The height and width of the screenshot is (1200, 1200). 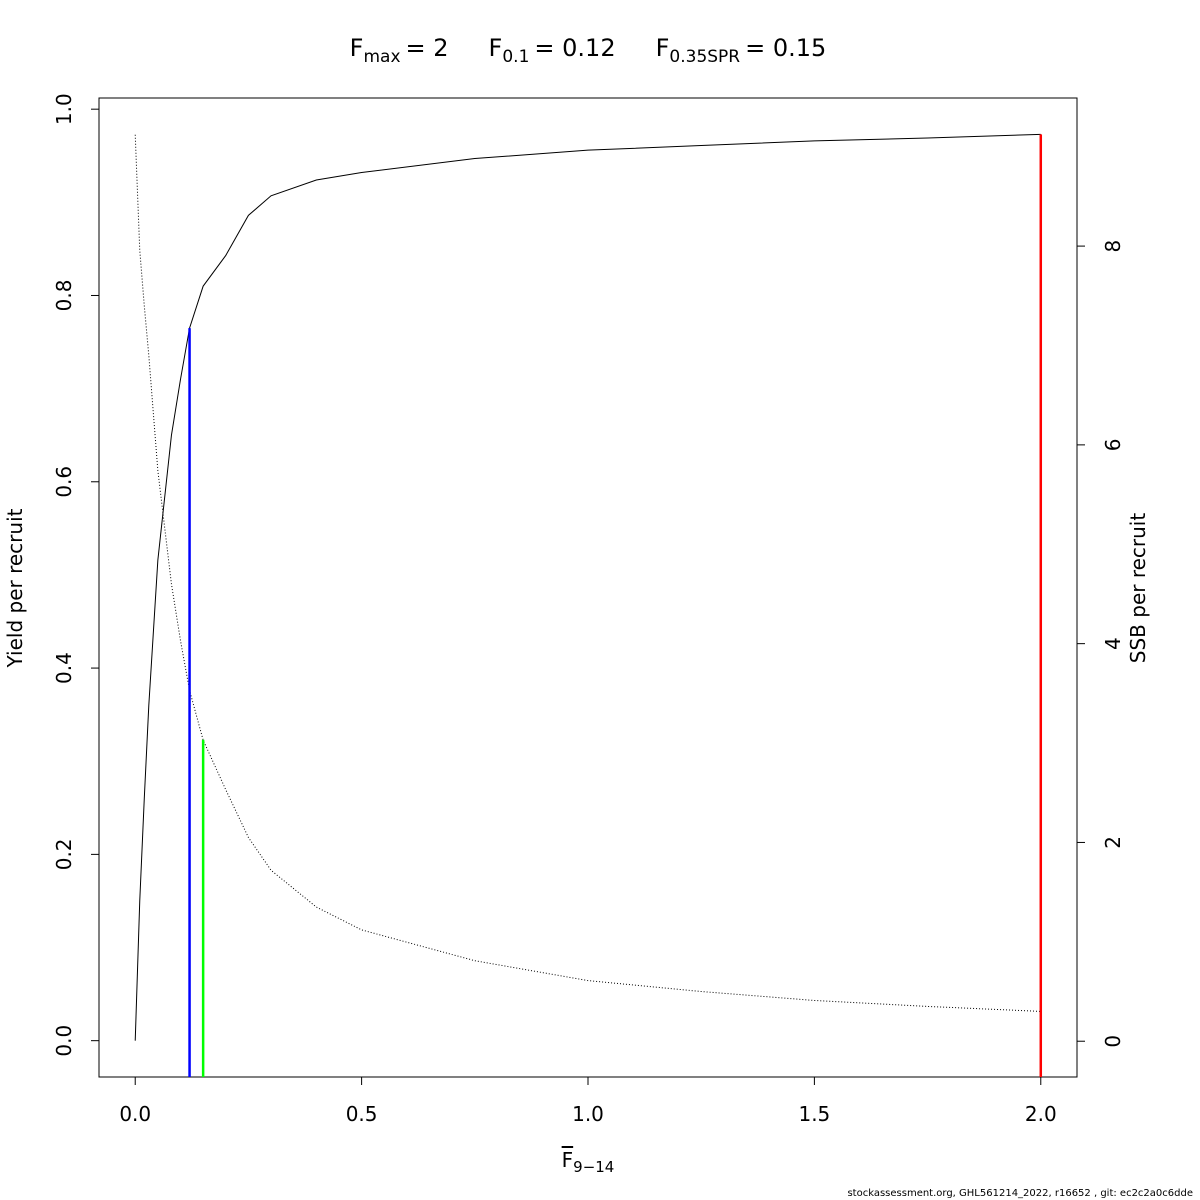 I want to click on y2-tick-label: 4, so click(x=1113, y=643).